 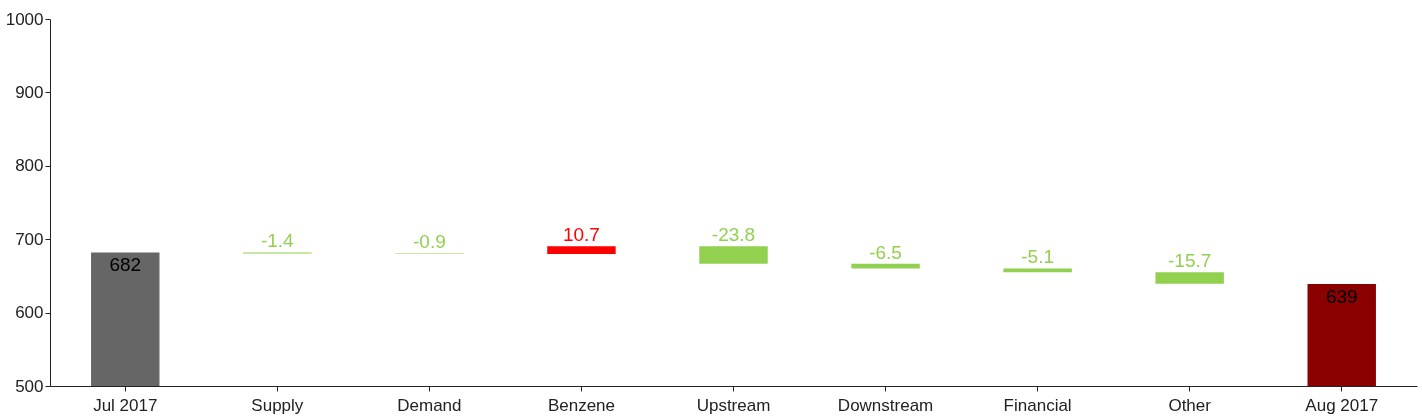 I want to click on x-tick-label: Upstream, so click(x=733, y=405).